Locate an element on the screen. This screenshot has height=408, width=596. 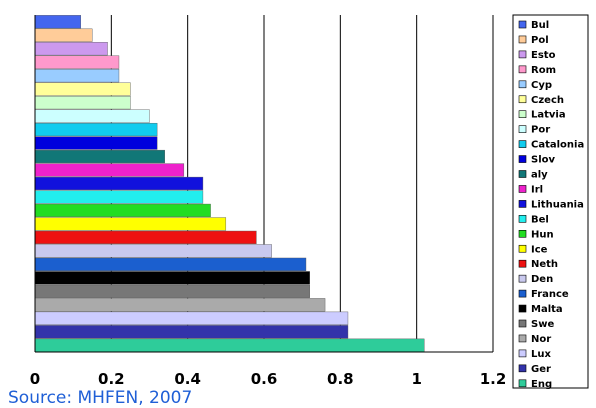
legend-swatch-ice is located at coordinates (522, 248).